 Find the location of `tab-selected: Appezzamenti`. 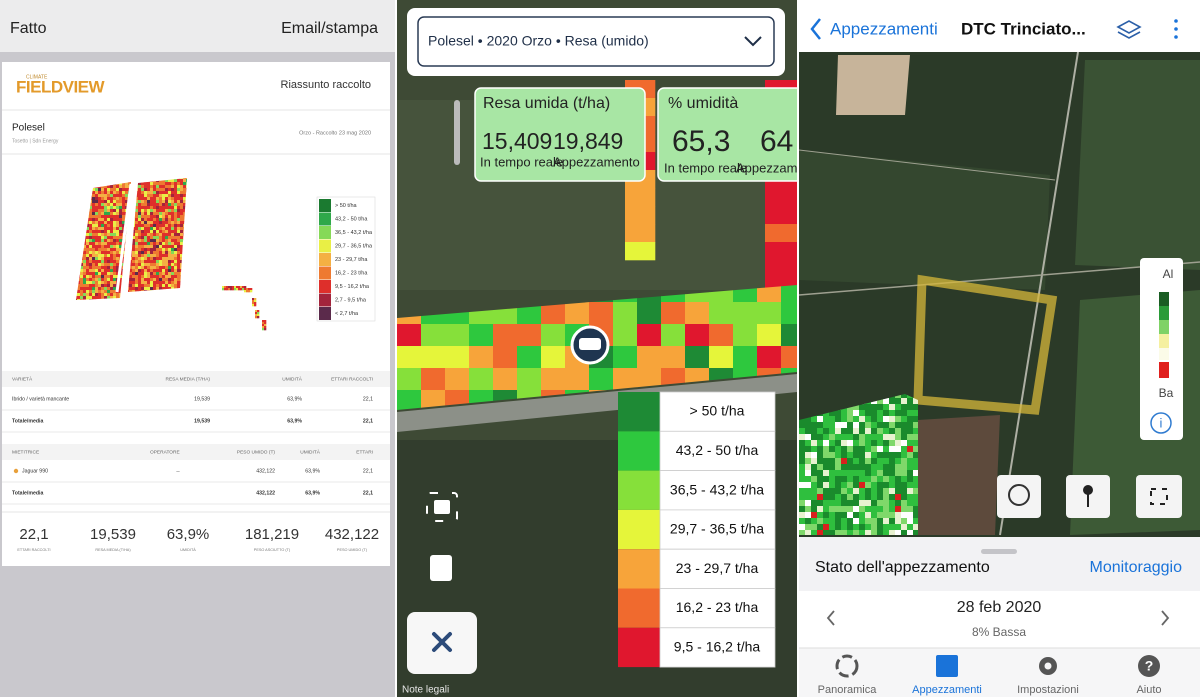

tab-selected: Appezzamenti is located at coordinates (947, 690).